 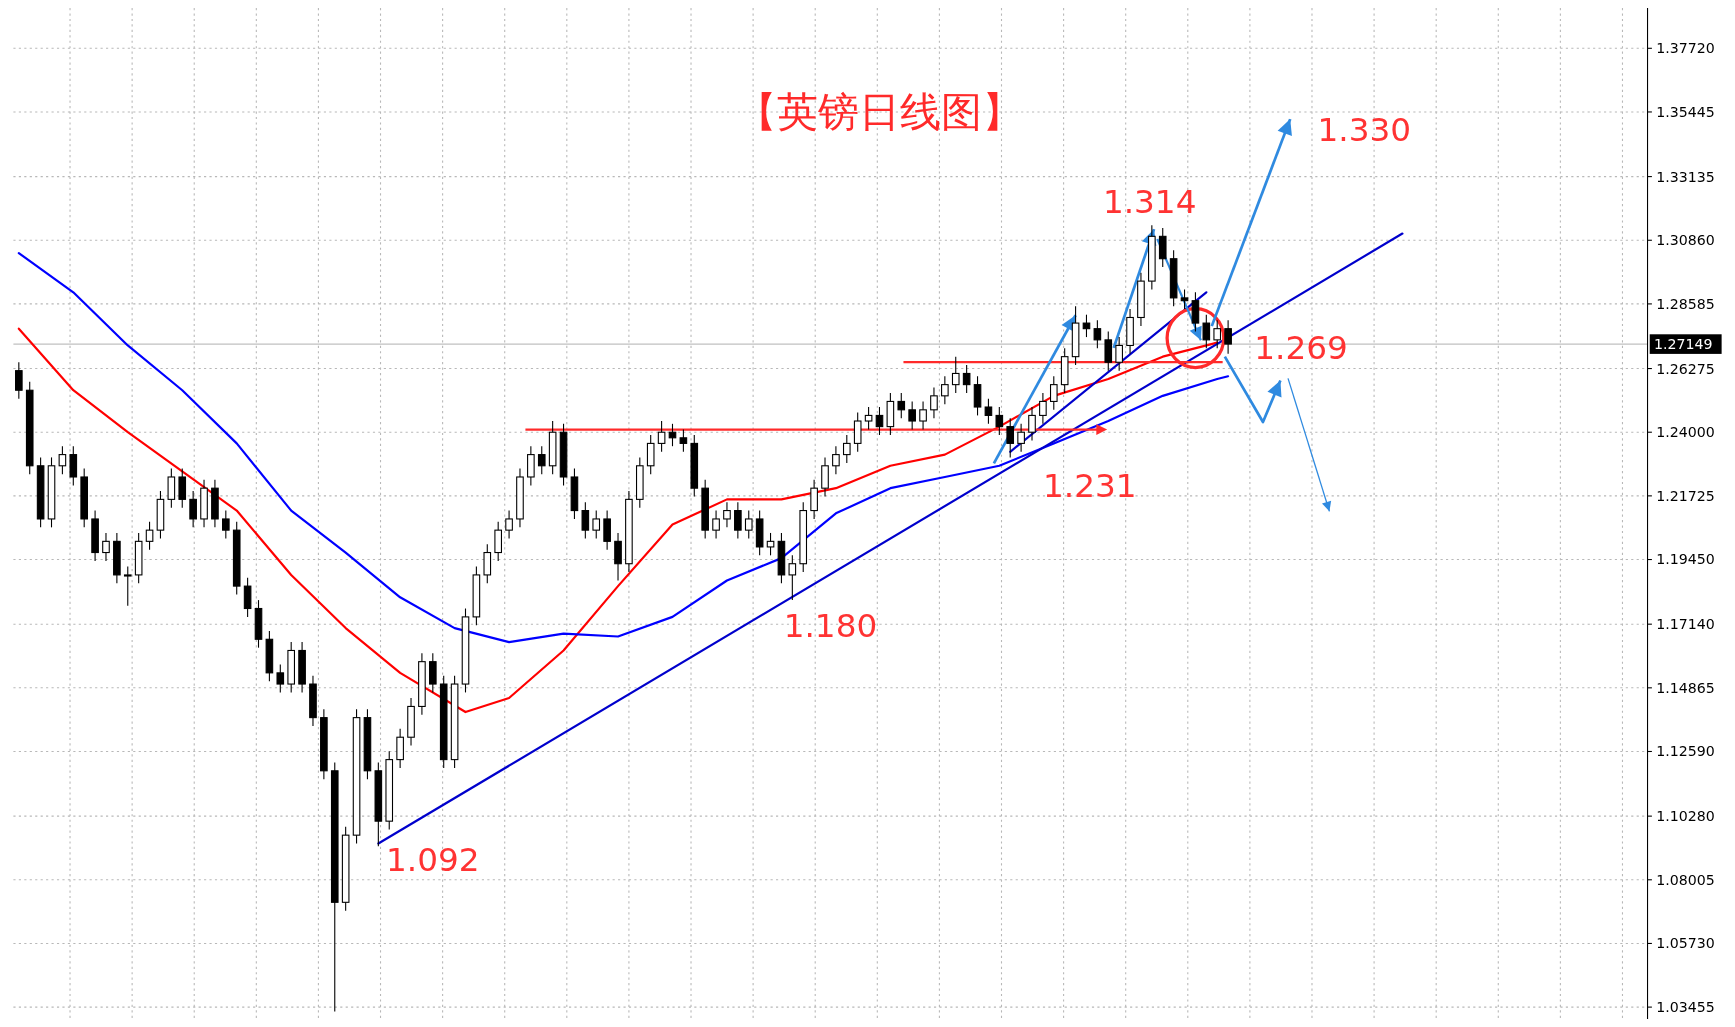 I want to click on y-tick-label: 1.03455, so click(x=1685, y=1007).